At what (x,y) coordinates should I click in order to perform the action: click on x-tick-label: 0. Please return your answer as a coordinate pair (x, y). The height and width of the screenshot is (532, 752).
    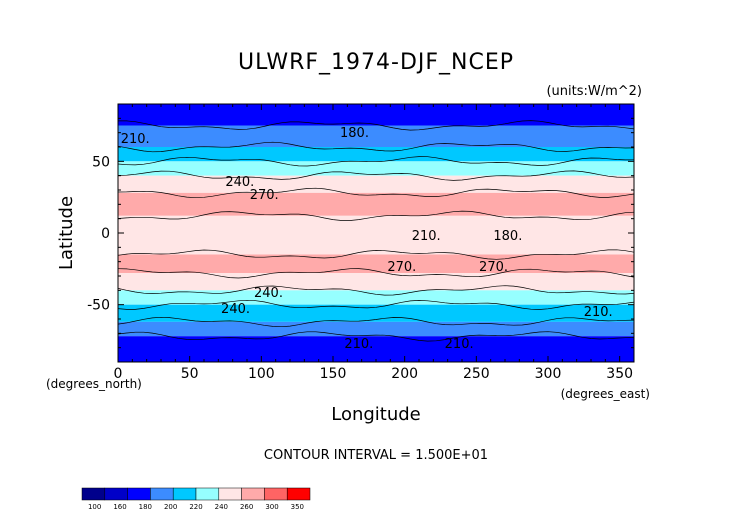
    Looking at the image, I should click on (118, 374).